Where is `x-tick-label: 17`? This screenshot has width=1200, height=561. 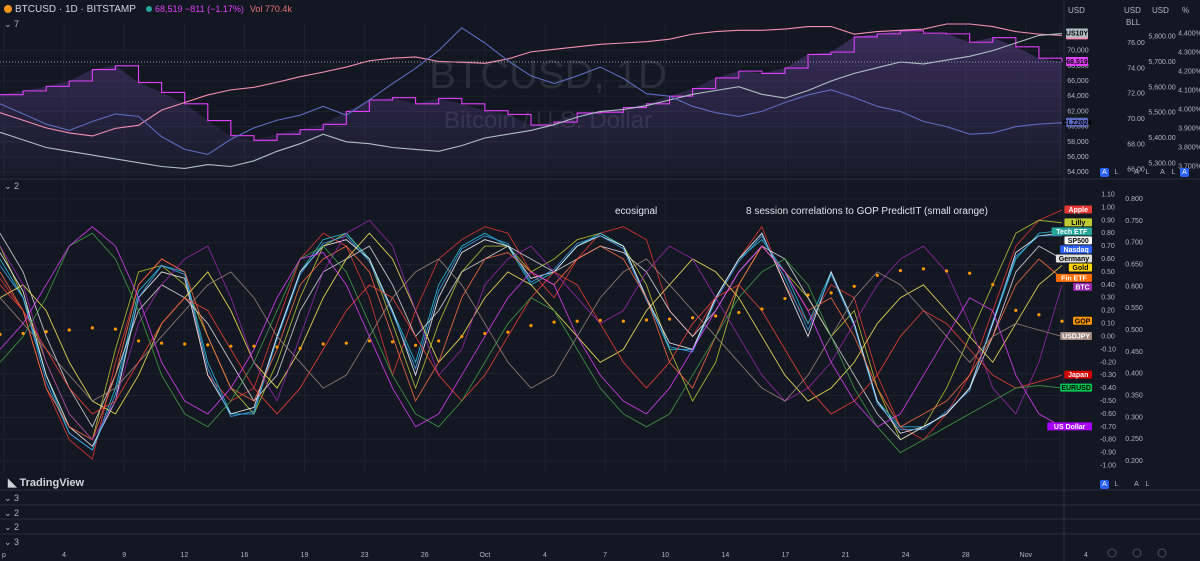
x-tick-label: 17 is located at coordinates (786, 555).